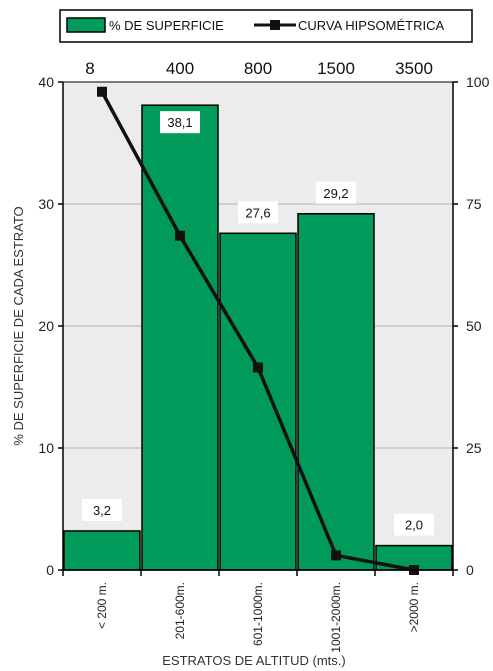 This screenshot has width=493, height=671. I want to click on bar-value-label: 38,1, so click(179, 122).